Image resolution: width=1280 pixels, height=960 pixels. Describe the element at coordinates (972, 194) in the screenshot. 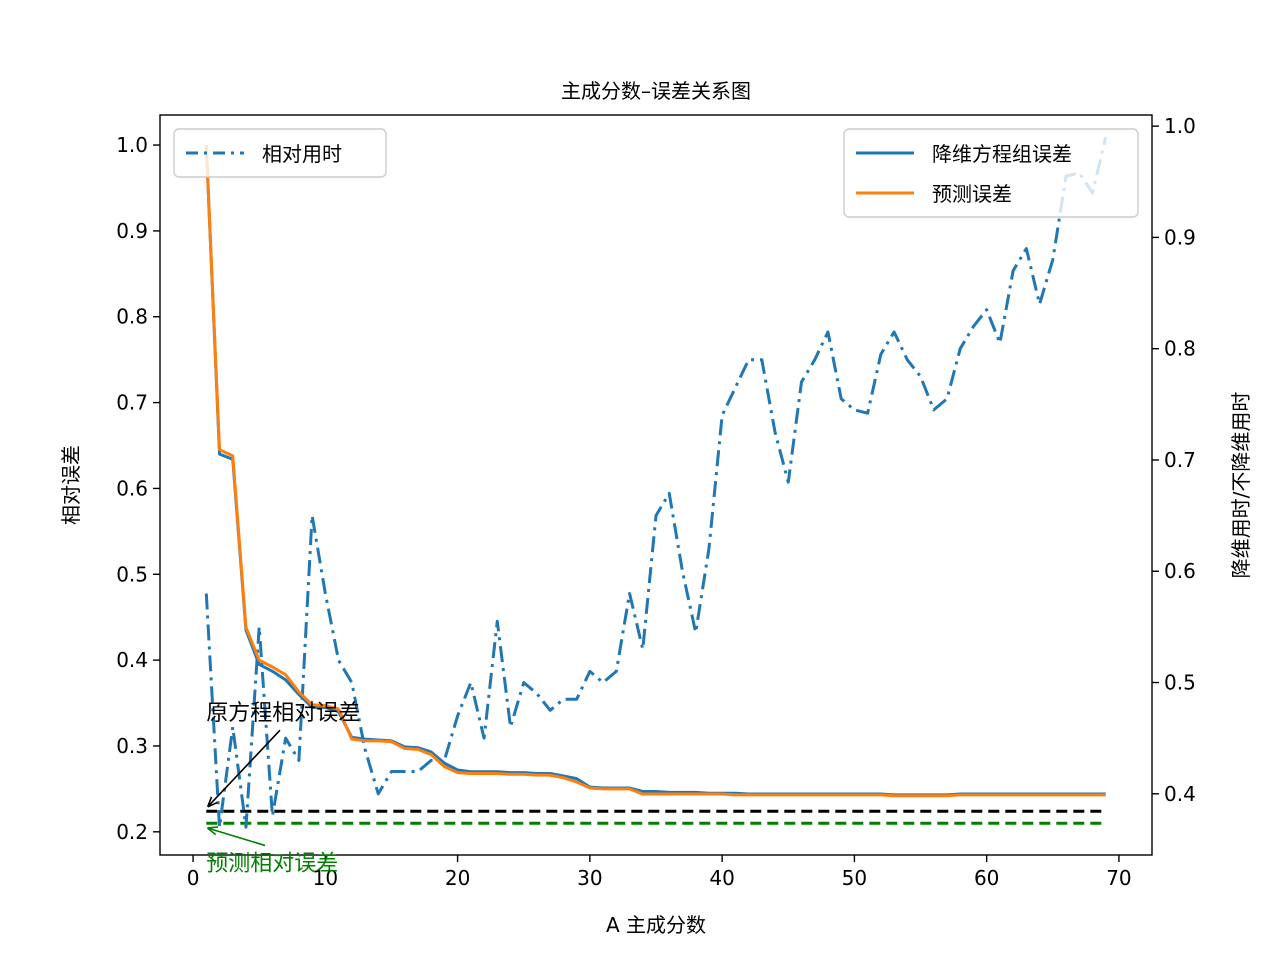

I see `legend-label: 预测误差` at that location.